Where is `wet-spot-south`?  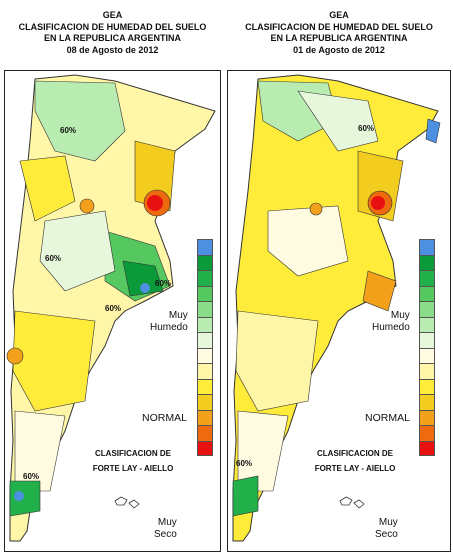 wet-spot-south is located at coordinates (19, 496).